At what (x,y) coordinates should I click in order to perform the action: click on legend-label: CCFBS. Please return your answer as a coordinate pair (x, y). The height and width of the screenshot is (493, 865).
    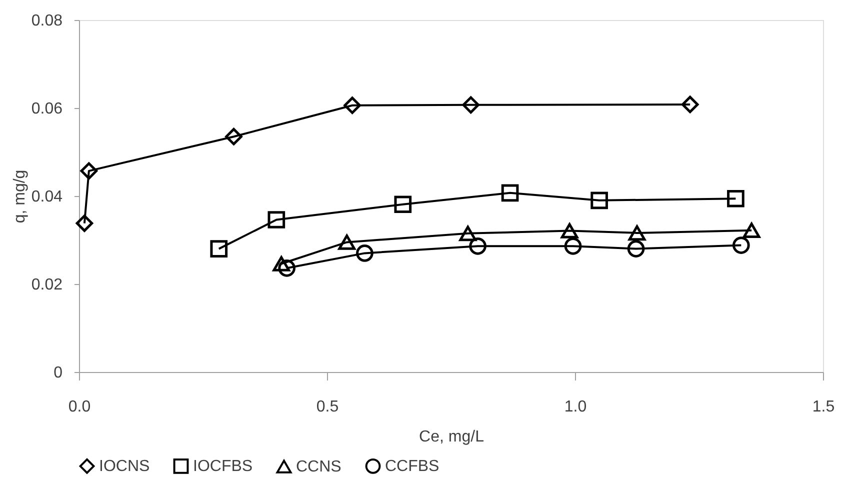
    Looking at the image, I should click on (412, 467).